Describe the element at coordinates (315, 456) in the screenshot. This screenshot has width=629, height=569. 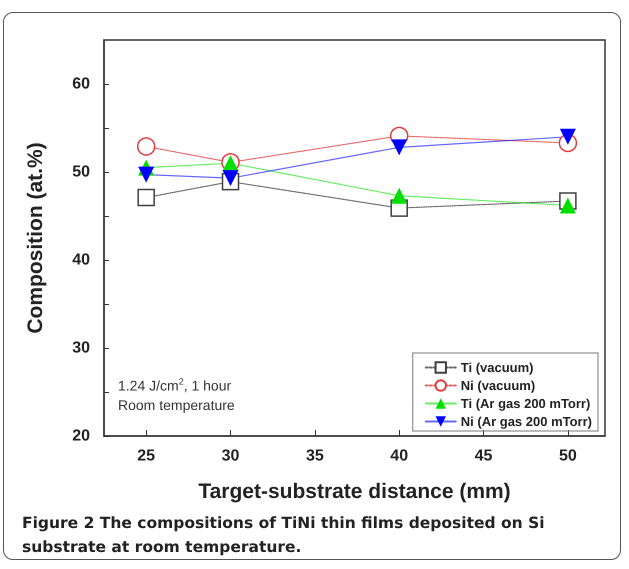
I see `x-tick-label: 35` at that location.